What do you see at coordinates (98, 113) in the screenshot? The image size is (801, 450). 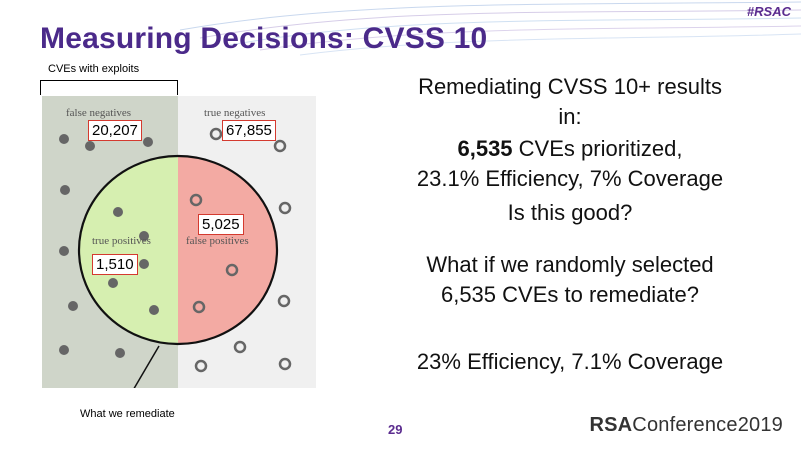 I see `false-negatives-label: false negatives` at bounding box center [98, 113].